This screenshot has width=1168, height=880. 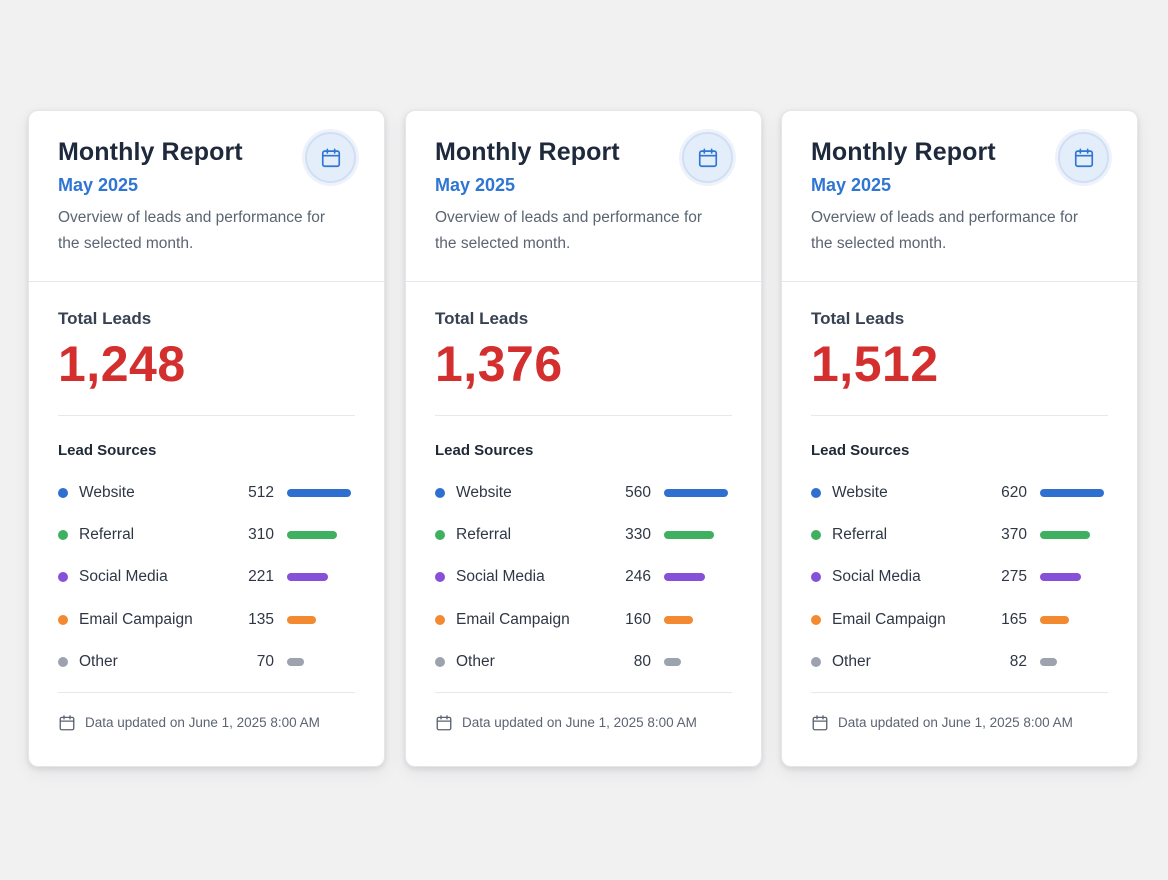 I want to click on source-count: 80, so click(x=642, y=661).